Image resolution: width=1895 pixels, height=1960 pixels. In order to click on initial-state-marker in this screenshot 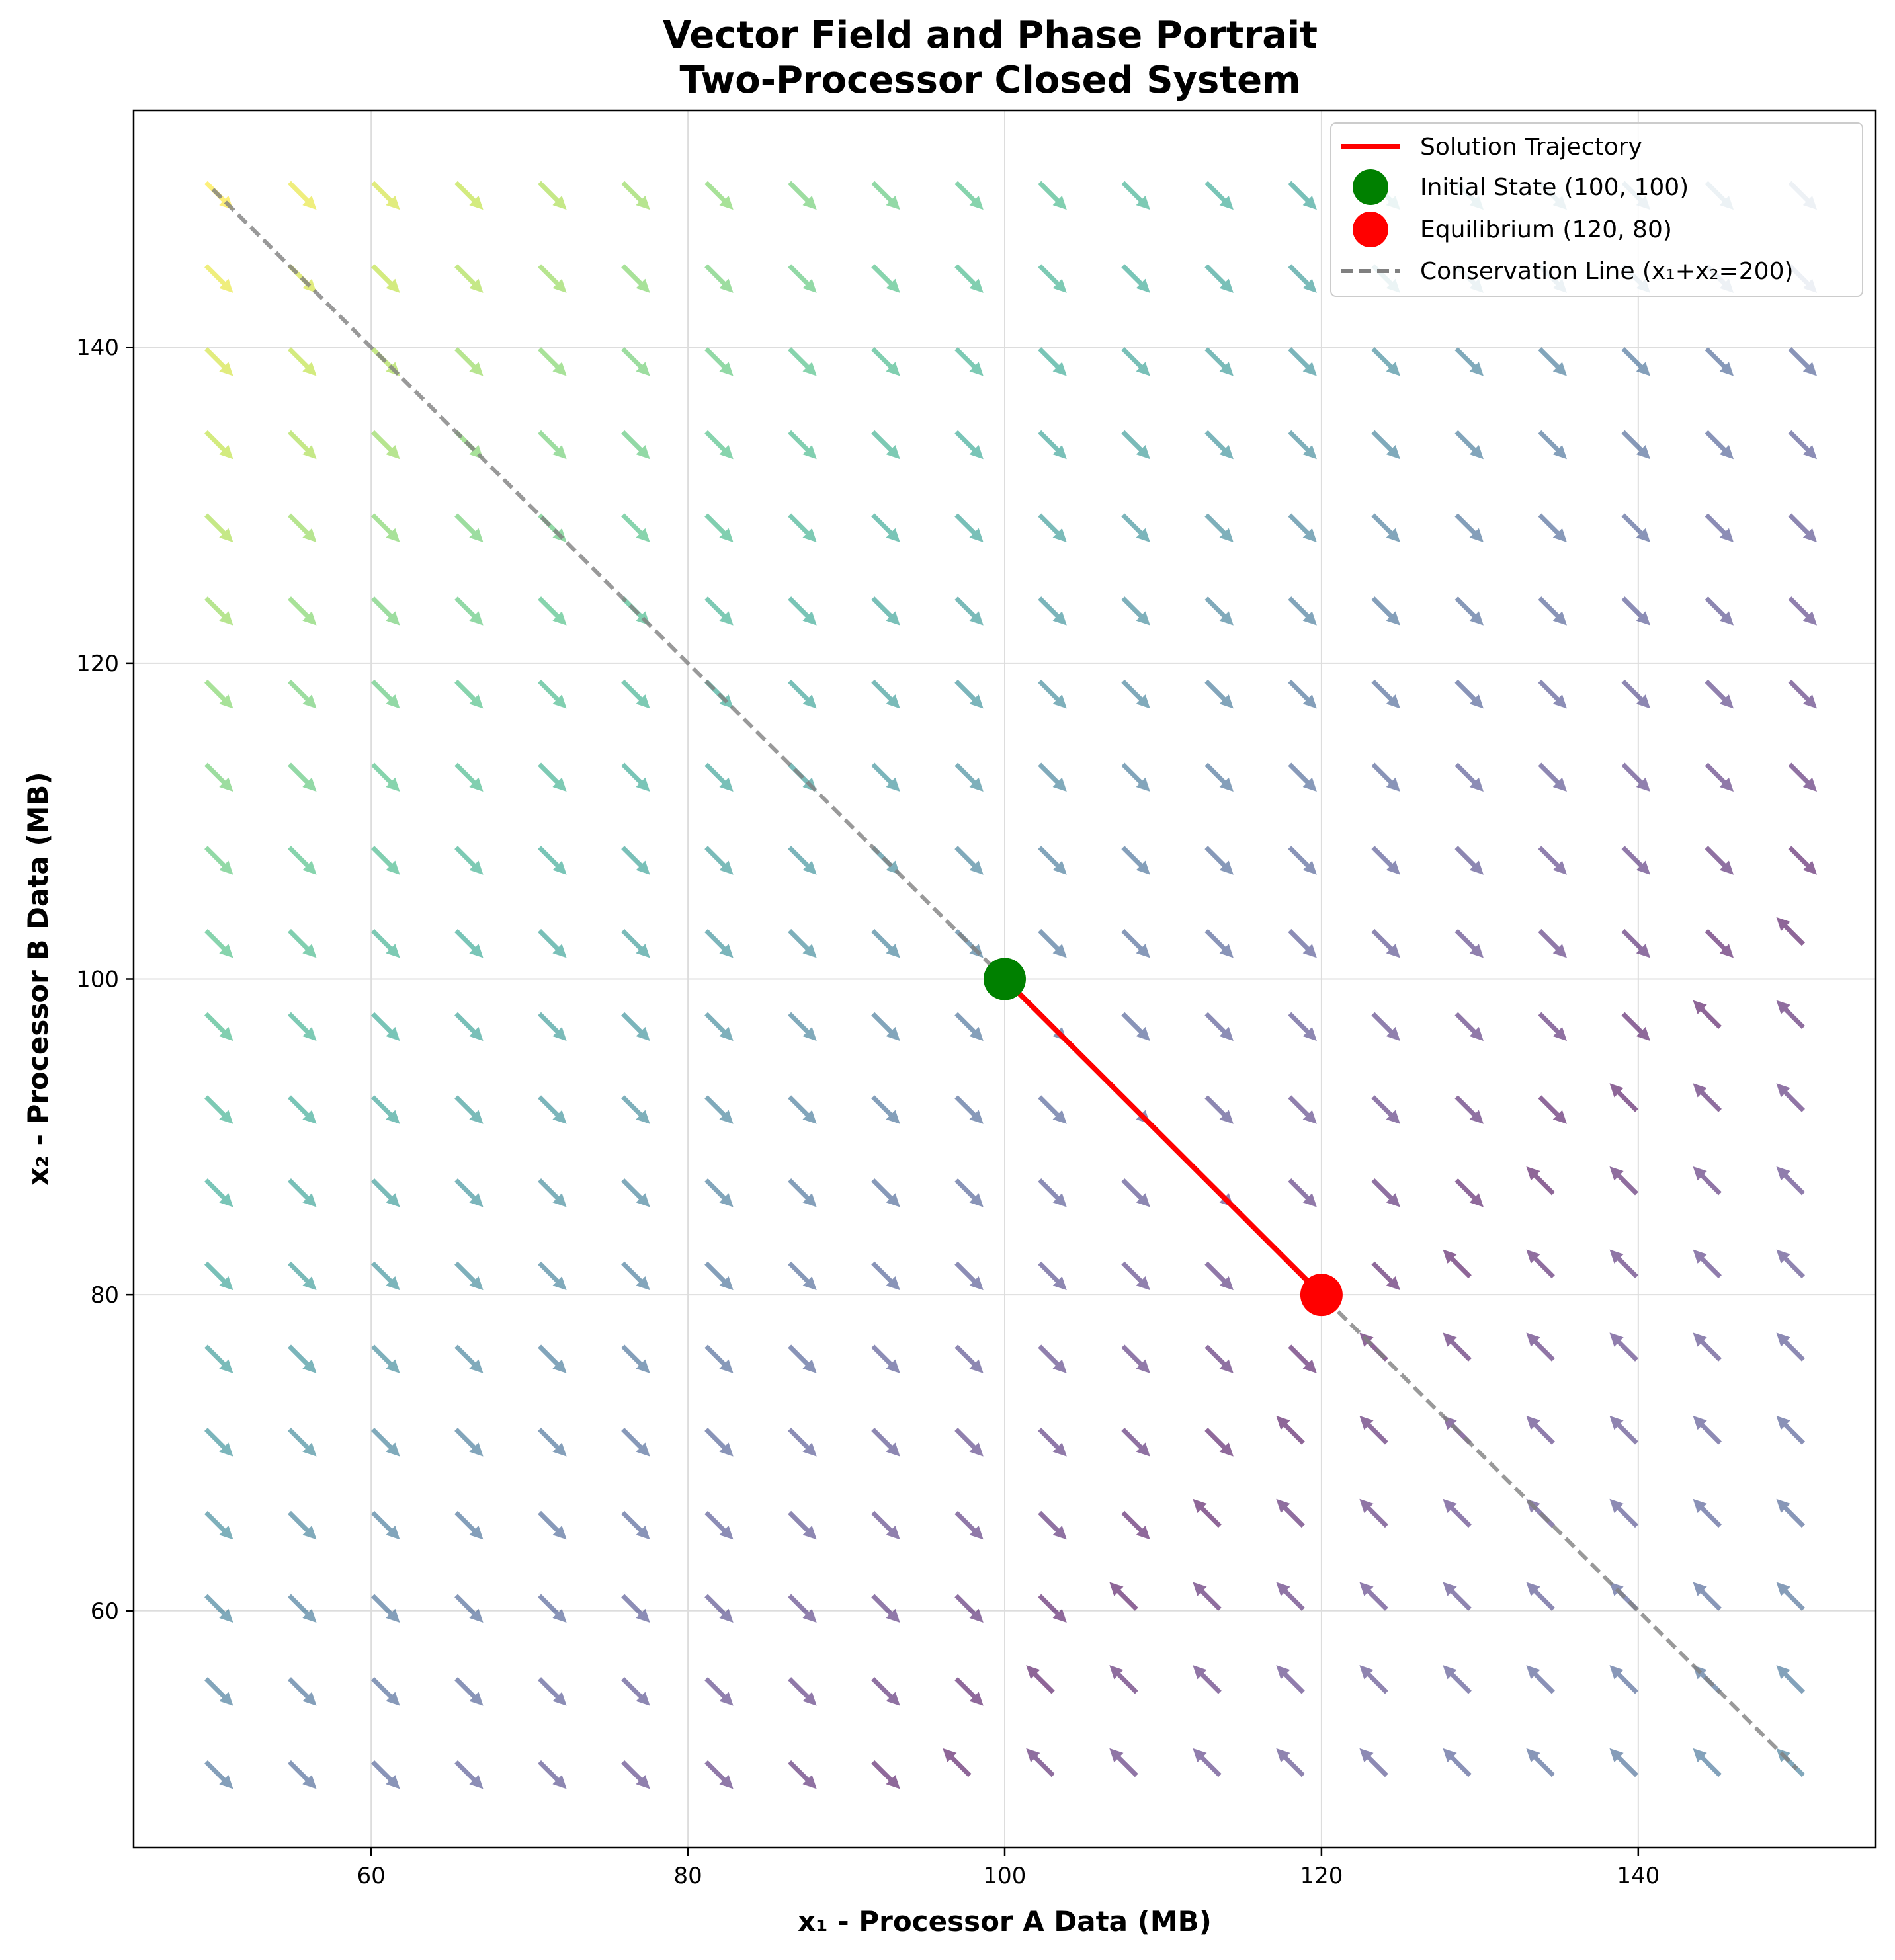, I will do `click(1005, 979)`.